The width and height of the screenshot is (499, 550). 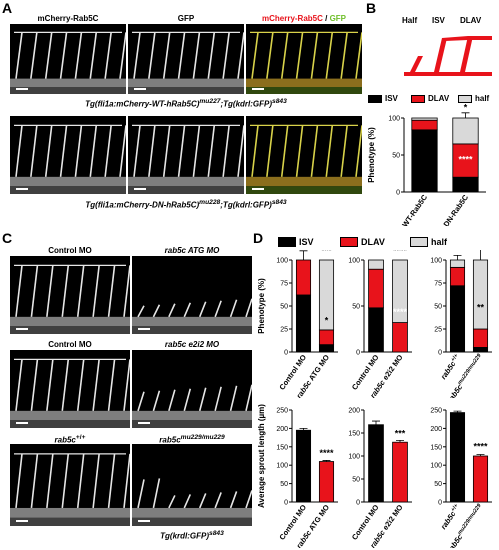 I want to click on micrograph-a-wt-mcherry, so click(x=68, y=59).